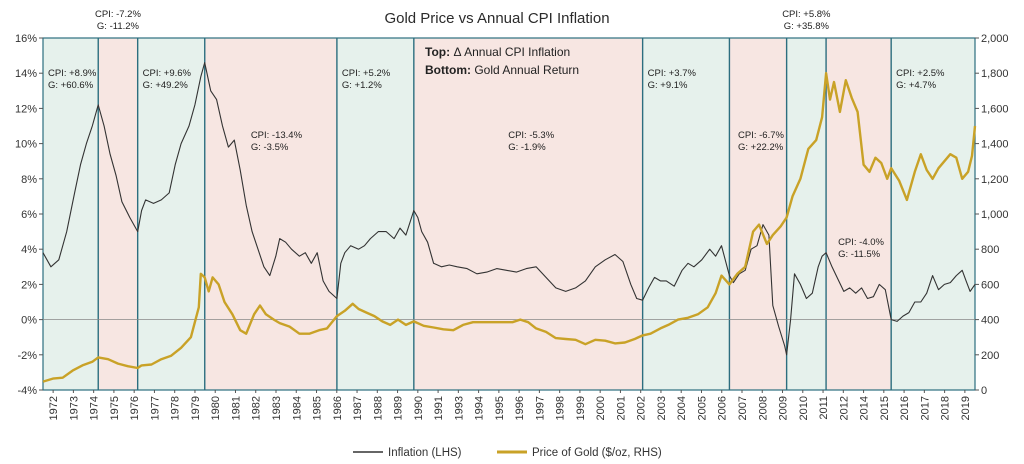  Describe the element at coordinates (995, 215) in the screenshot. I see `y-right-tick-label: 1,000` at that location.